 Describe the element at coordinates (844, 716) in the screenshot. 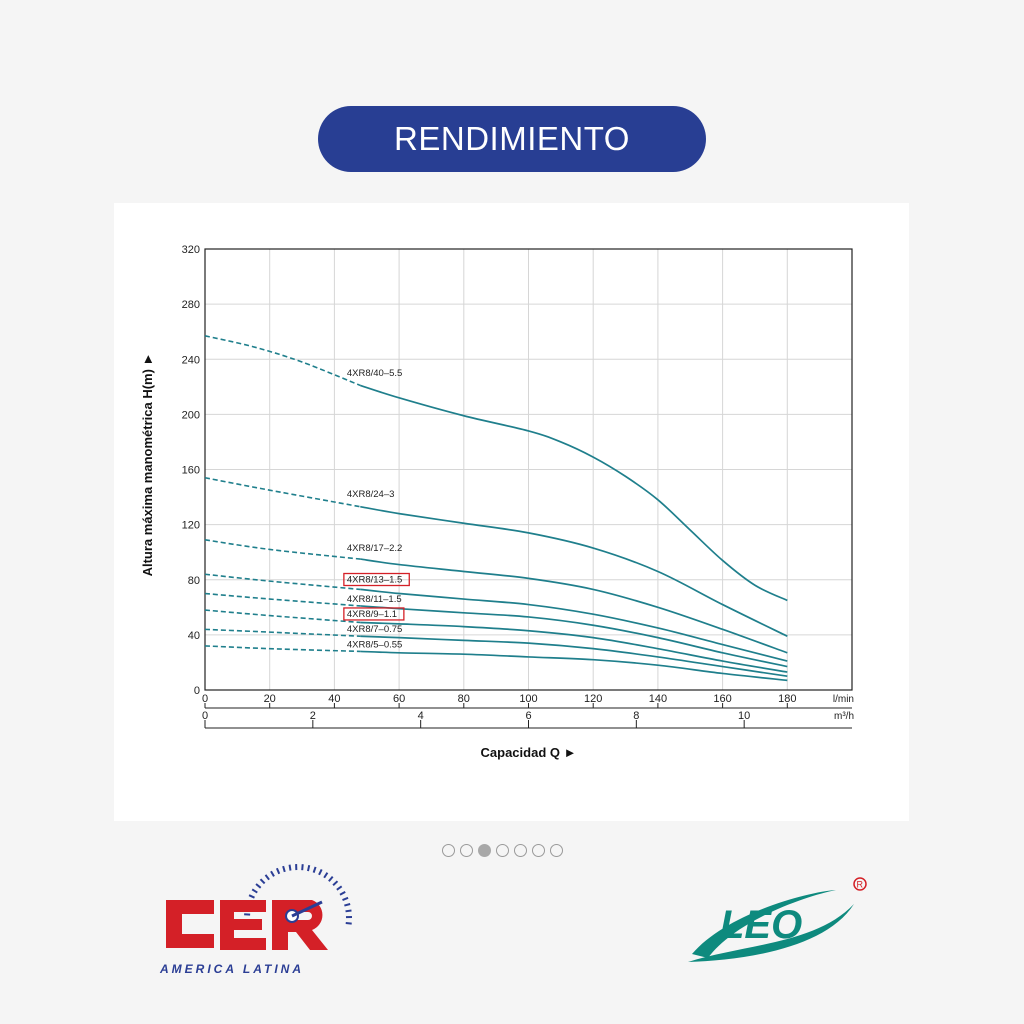

I see `x2-unit-label: m³/h` at that location.